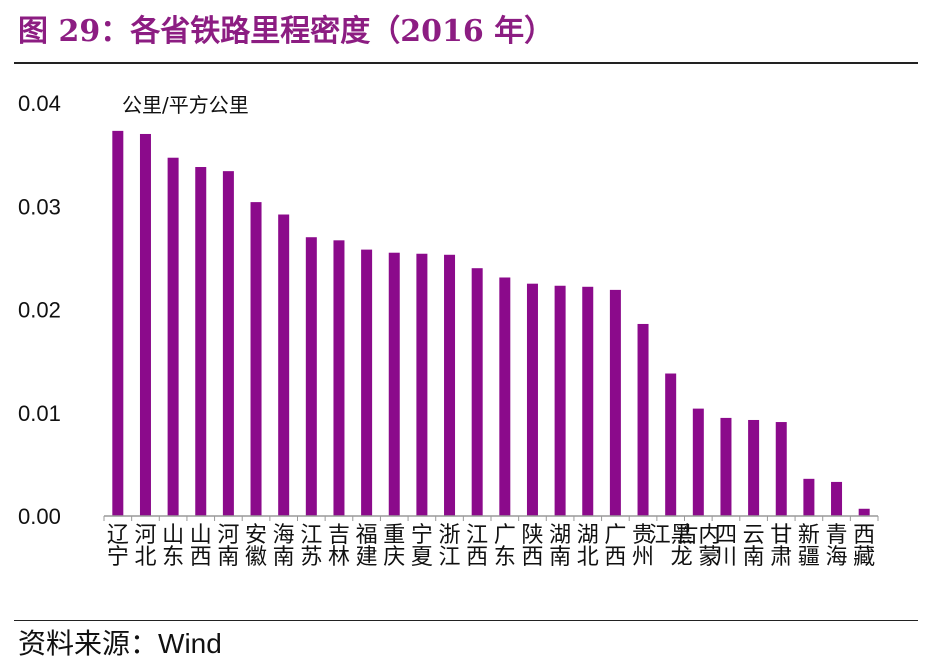 The image size is (933, 667). What do you see at coordinates (754, 546) in the screenshot?
I see `x-category-label: 云南` at bounding box center [754, 546].